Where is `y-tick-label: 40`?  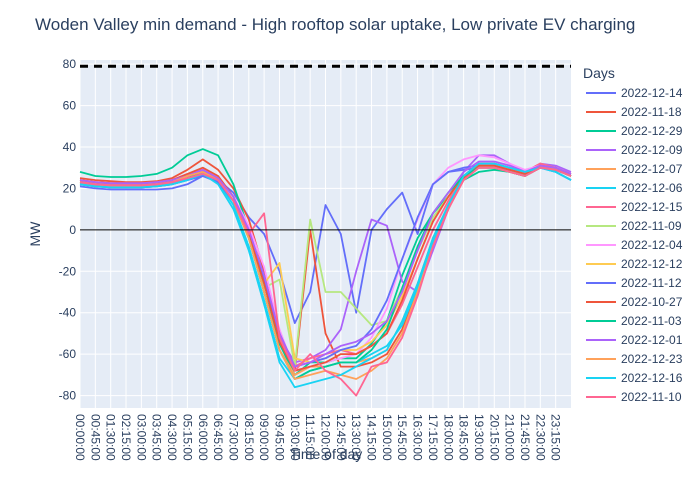
y-tick-label: 40 is located at coordinates (70, 147).